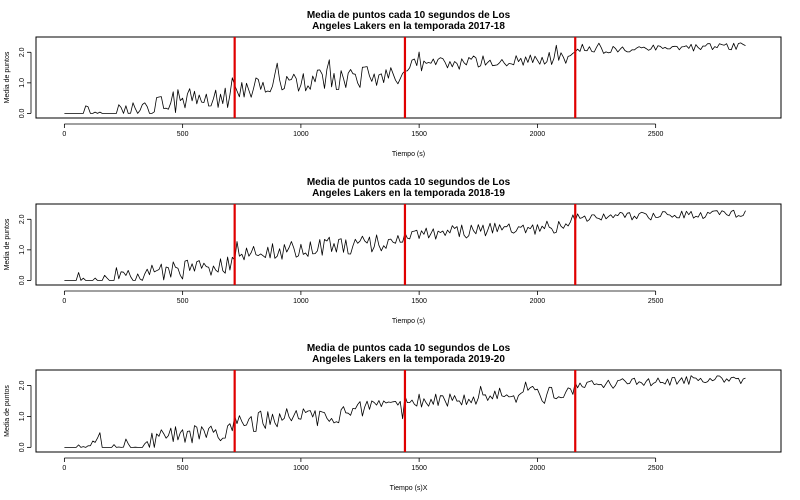 The height and width of the screenshot is (500, 800). I want to click on chart-title-line: Angeles Lakers en la temporada 2017-18, so click(408, 26).